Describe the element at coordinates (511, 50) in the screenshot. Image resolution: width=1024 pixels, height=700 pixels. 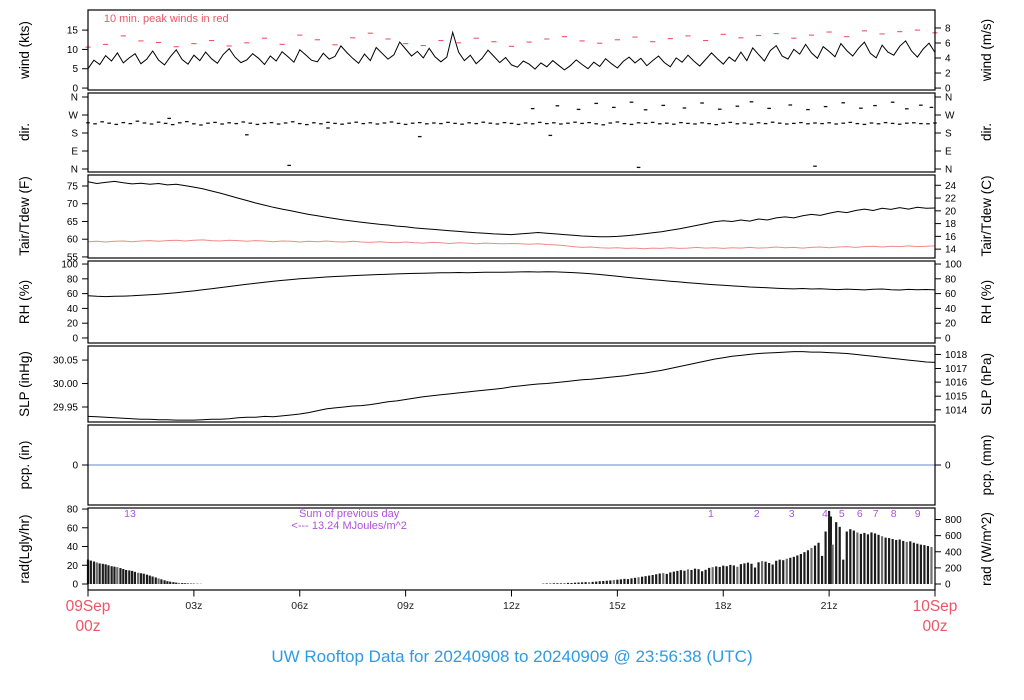
I see `wind-trace` at that location.